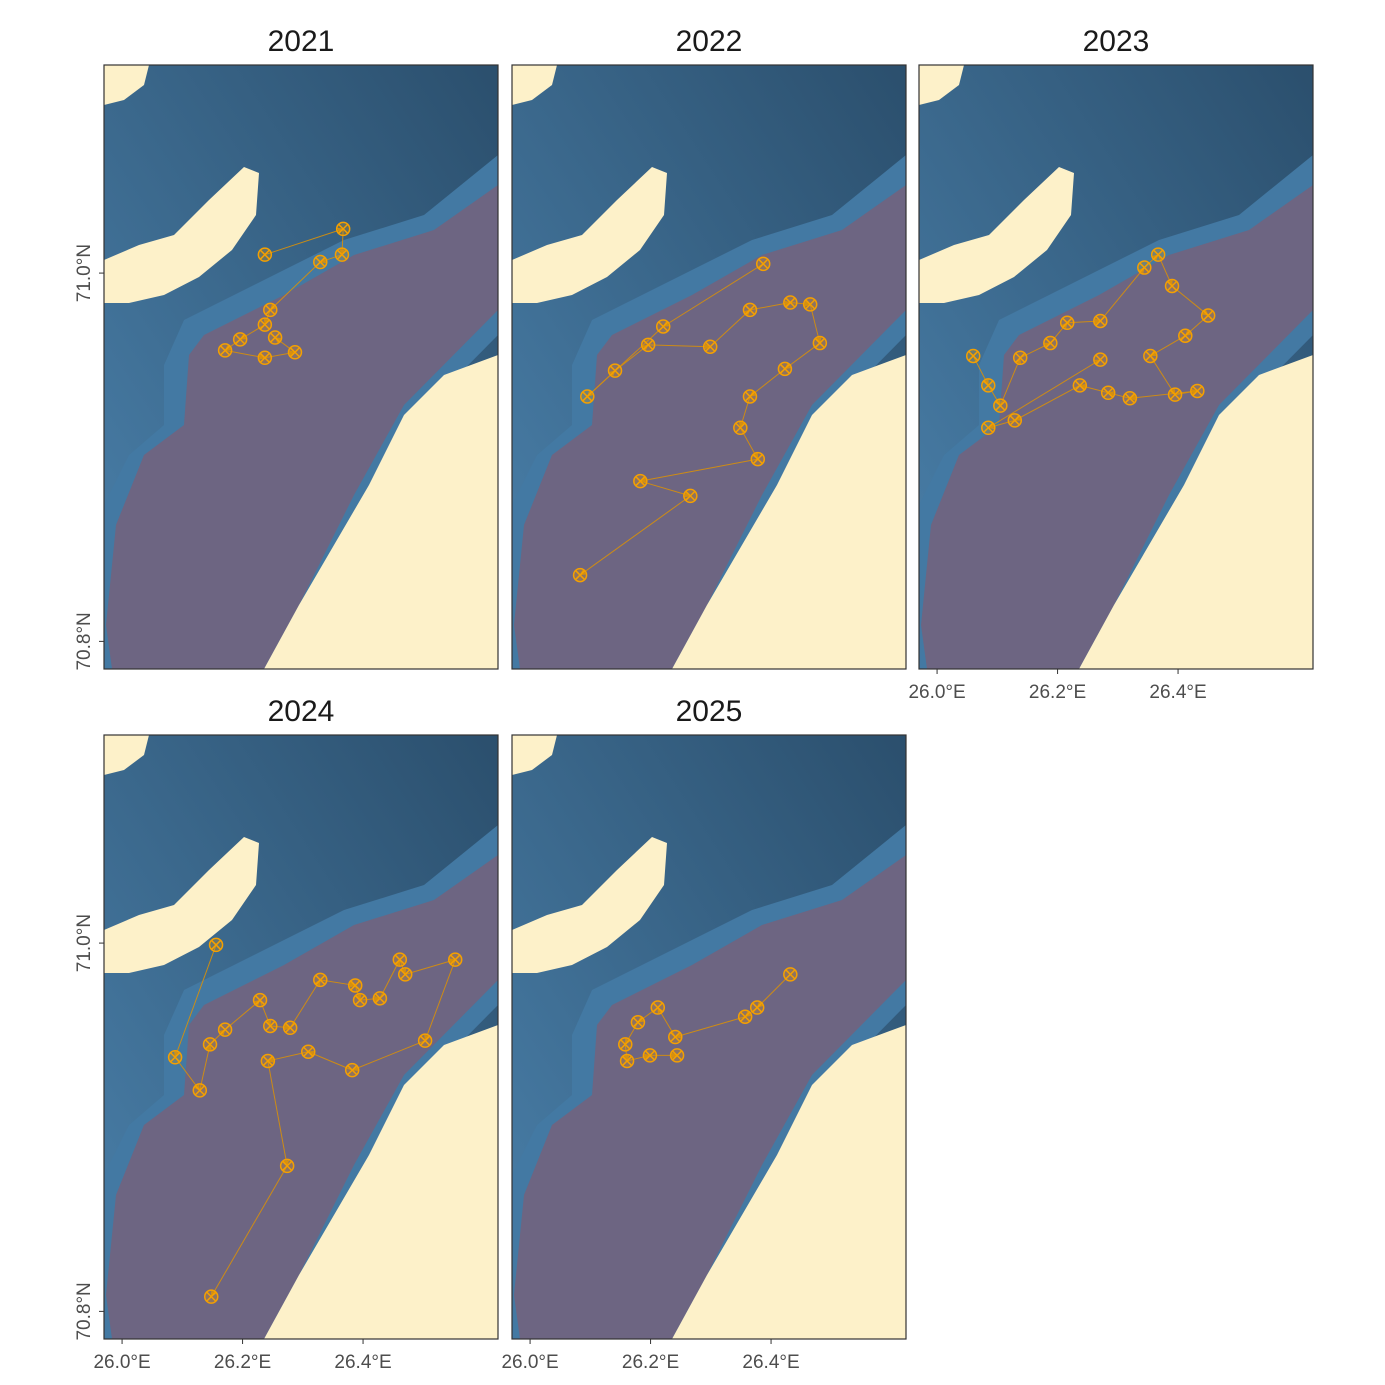  What do you see at coordinates (1117, 427) in the screenshot?
I see `basin` at bounding box center [1117, 427].